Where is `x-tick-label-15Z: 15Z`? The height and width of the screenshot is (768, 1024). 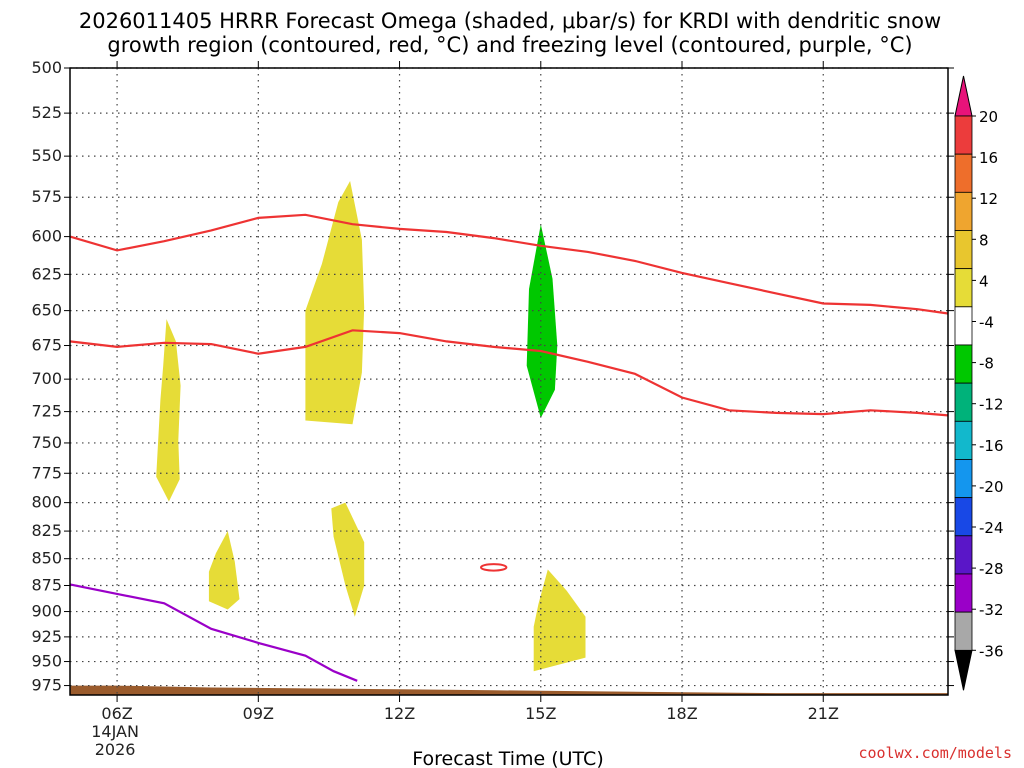
x-tick-label-15Z: 15Z is located at coordinates (540, 713).